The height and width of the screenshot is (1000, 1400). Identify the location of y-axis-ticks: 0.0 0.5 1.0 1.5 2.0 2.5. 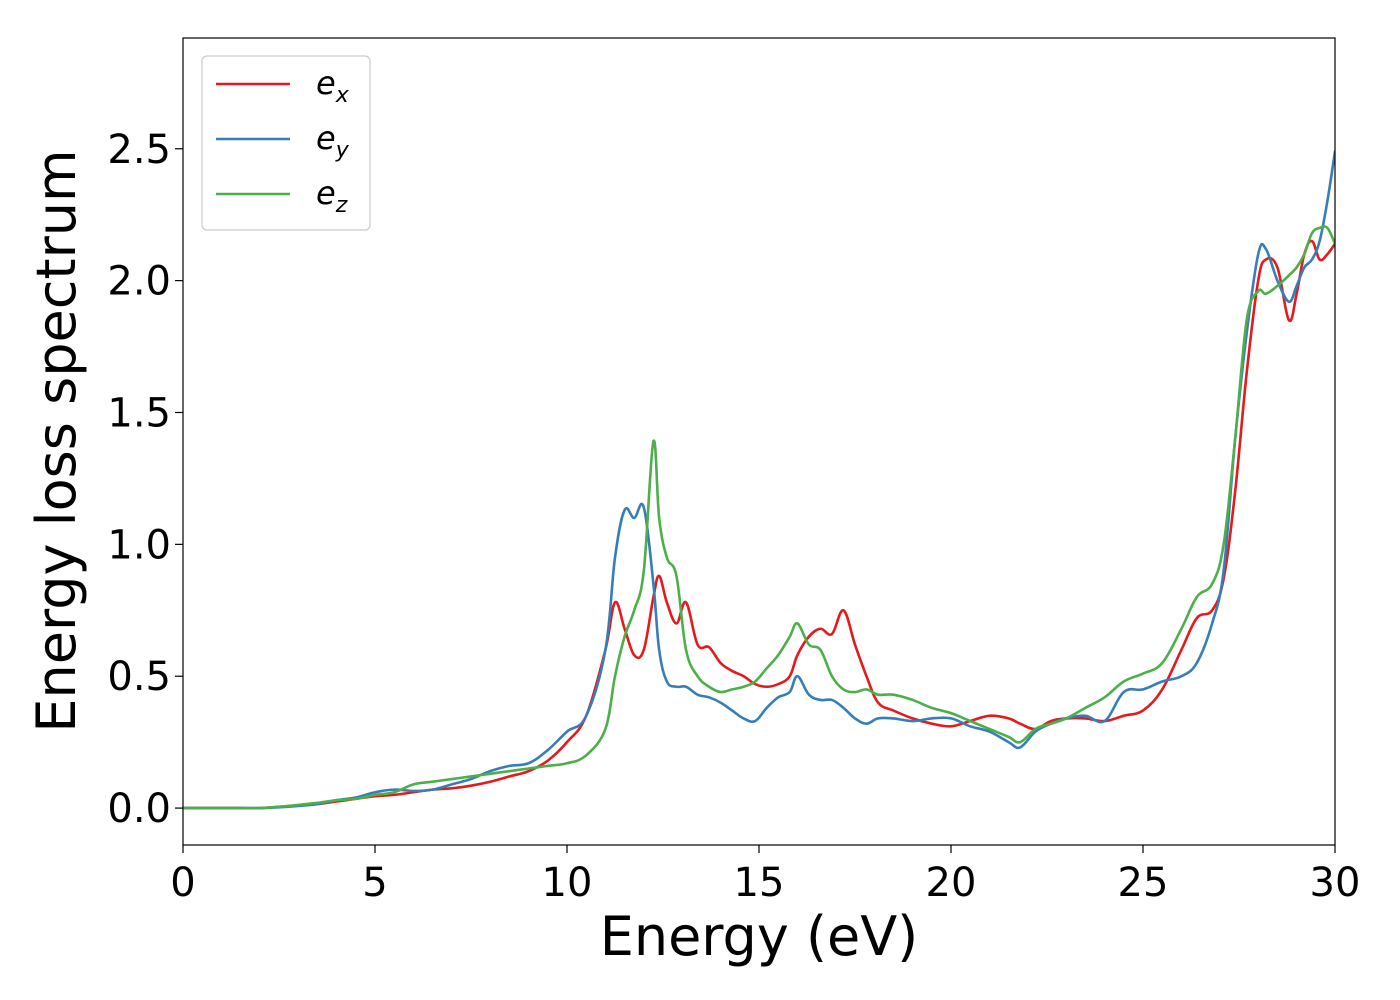
(145, 479).